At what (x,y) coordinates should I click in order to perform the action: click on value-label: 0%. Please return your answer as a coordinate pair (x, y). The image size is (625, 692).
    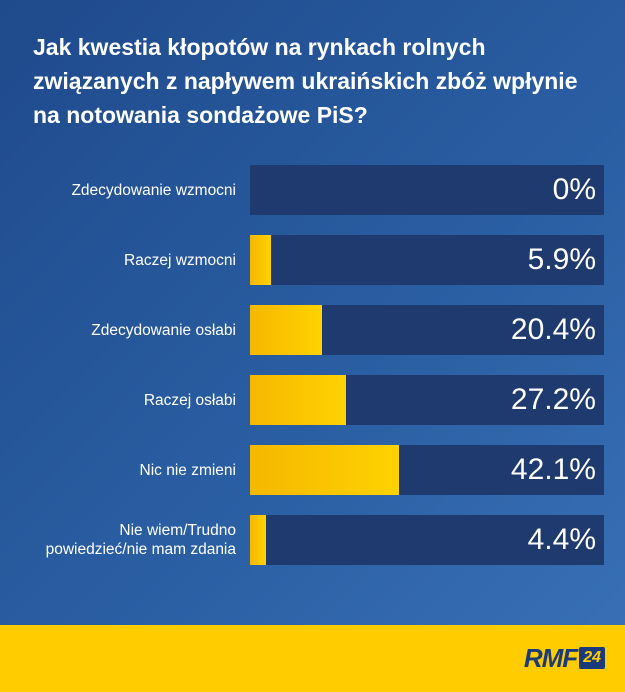
    Looking at the image, I should click on (574, 189).